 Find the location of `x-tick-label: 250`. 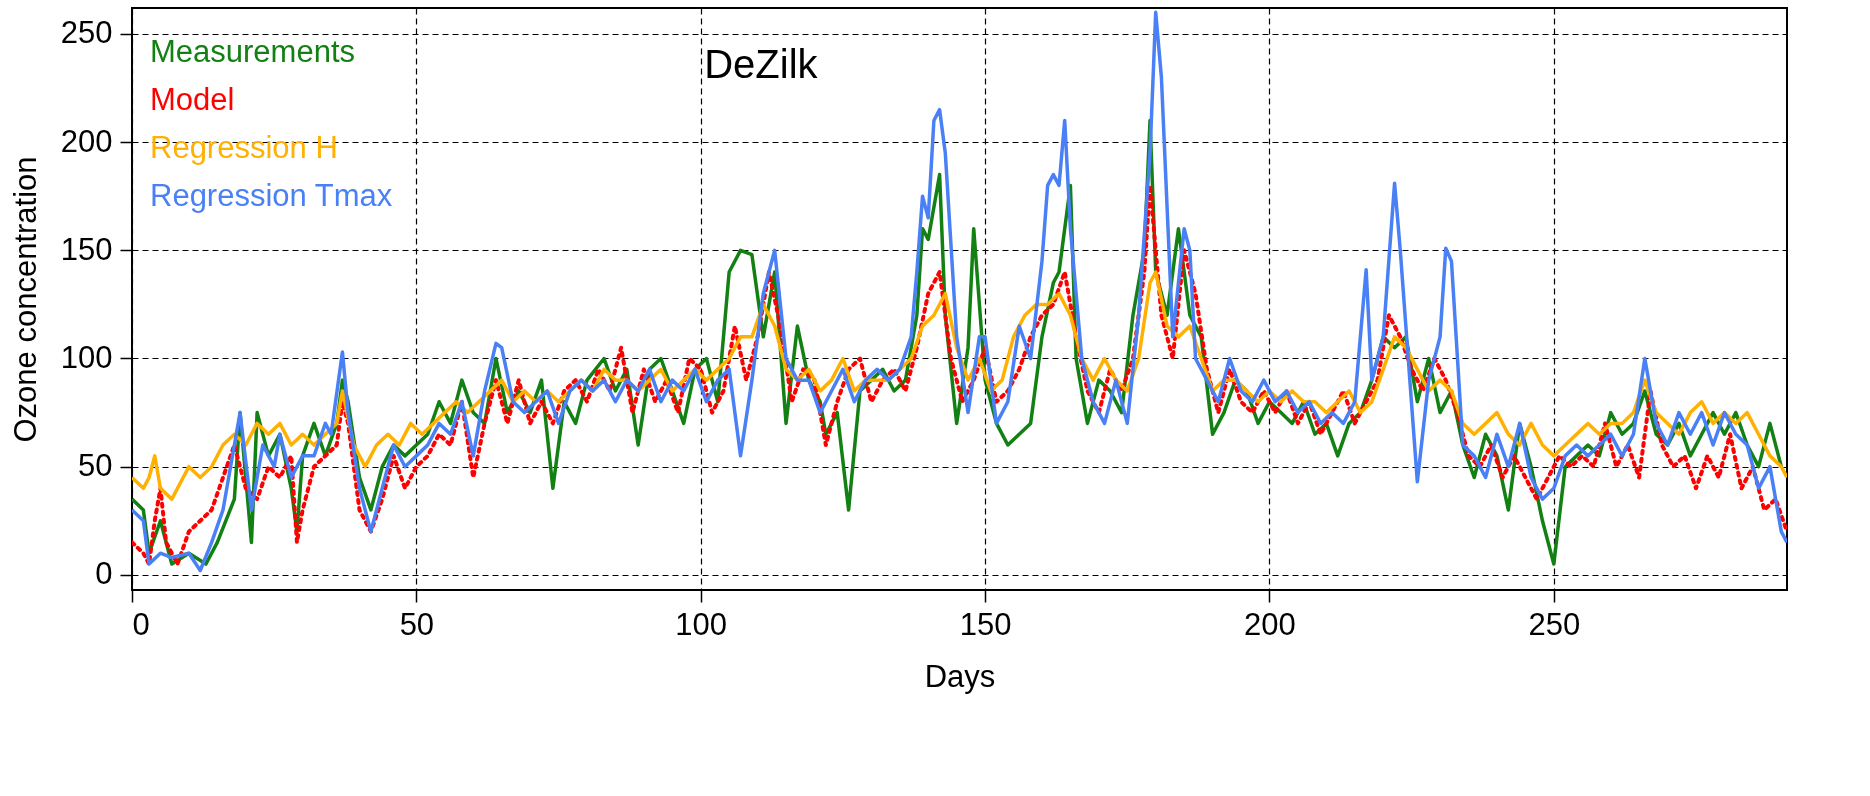

x-tick-label: 250 is located at coordinates (1554, 624).